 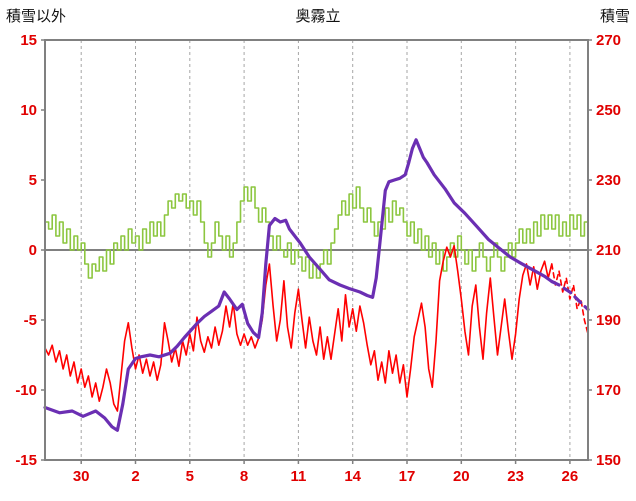 What do you see at coordinates (608, 320) in the screenshot?
I see `y-right-tick-label: 190` at bounding box center [608, 320].